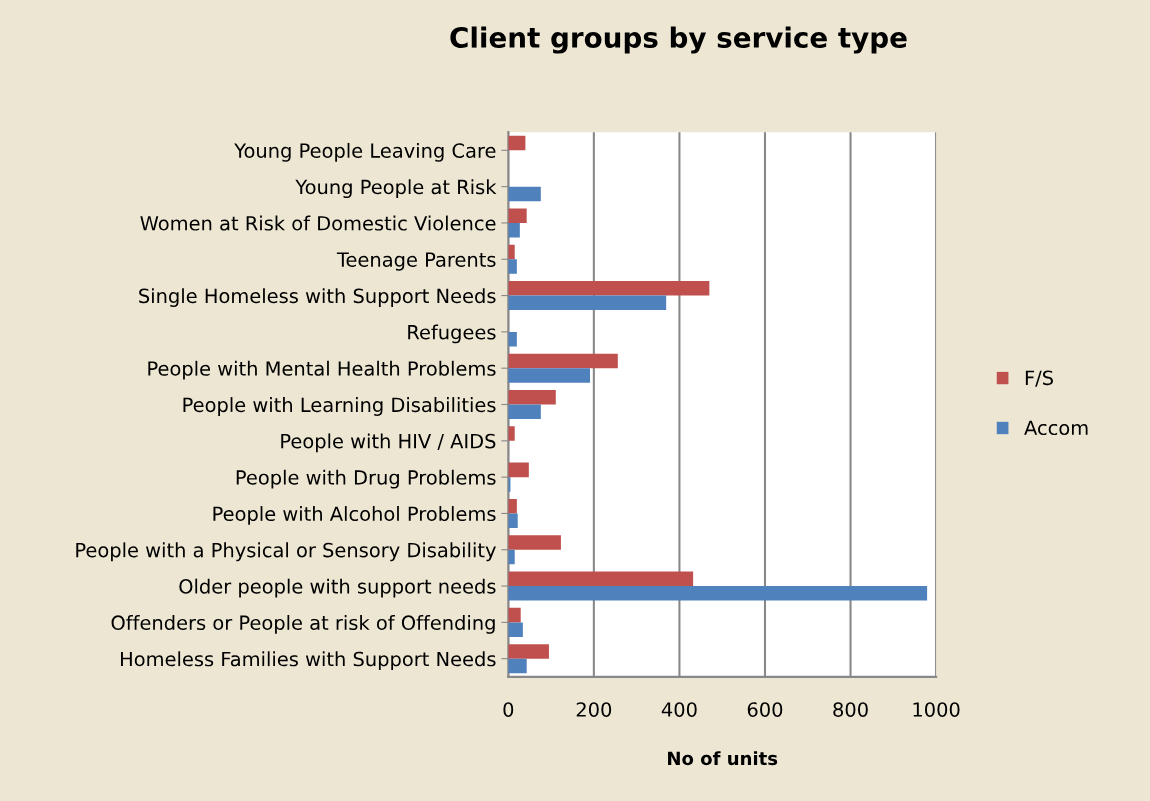  I want to click on y-tick-label: Women at Risk of Domestic Violence, so click(318, 223).